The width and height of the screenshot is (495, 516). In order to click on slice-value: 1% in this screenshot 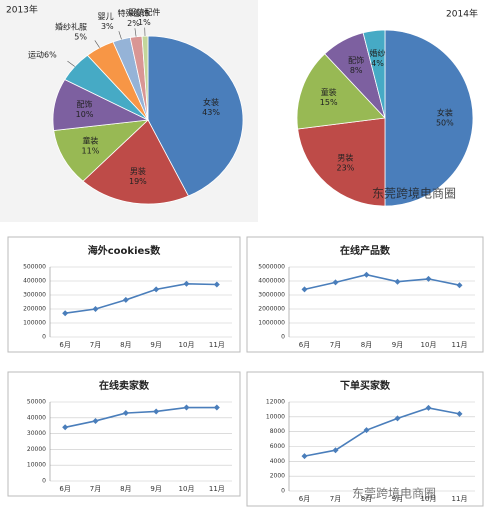, I will do `click(144, 22)`.